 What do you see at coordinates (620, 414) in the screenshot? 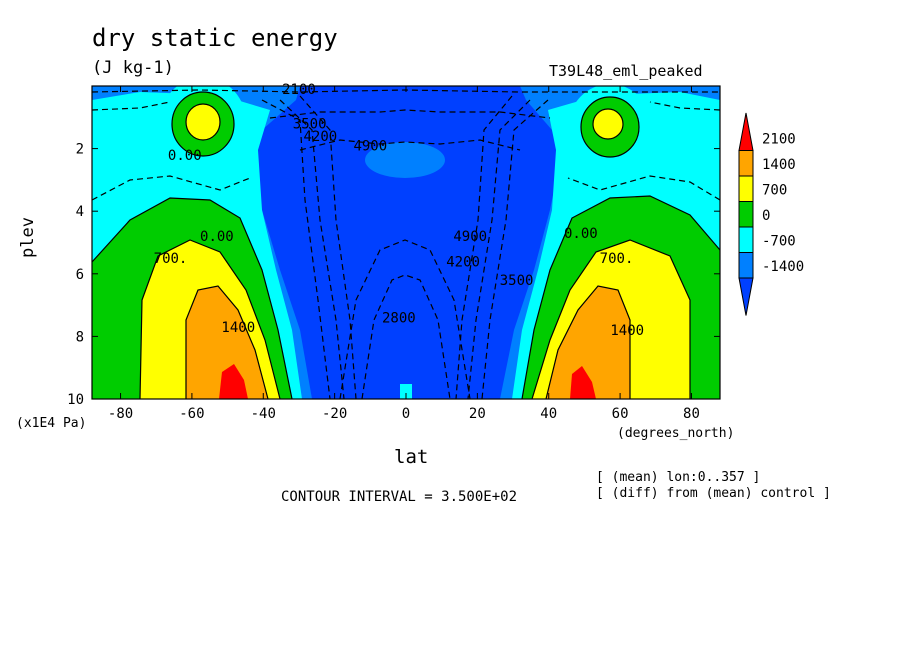
I see `x-tick-label: 60` at bounding box center [620, 414].